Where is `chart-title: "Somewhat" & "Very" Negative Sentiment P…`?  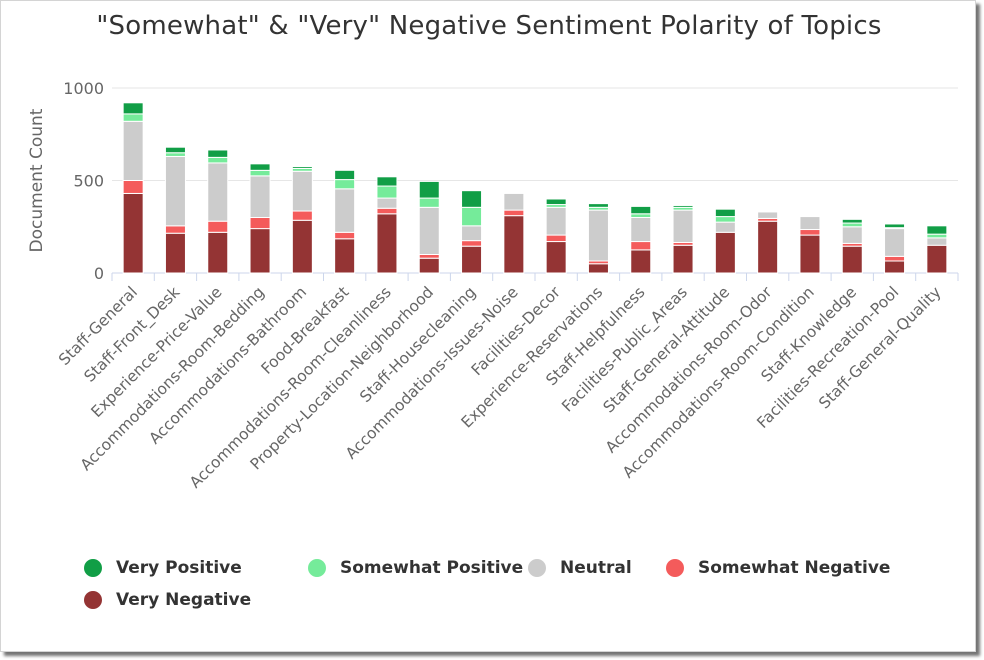
chart-title: "Somewhat" & "Very" Negative Sentiment P… is located at coordinates (489, 26).